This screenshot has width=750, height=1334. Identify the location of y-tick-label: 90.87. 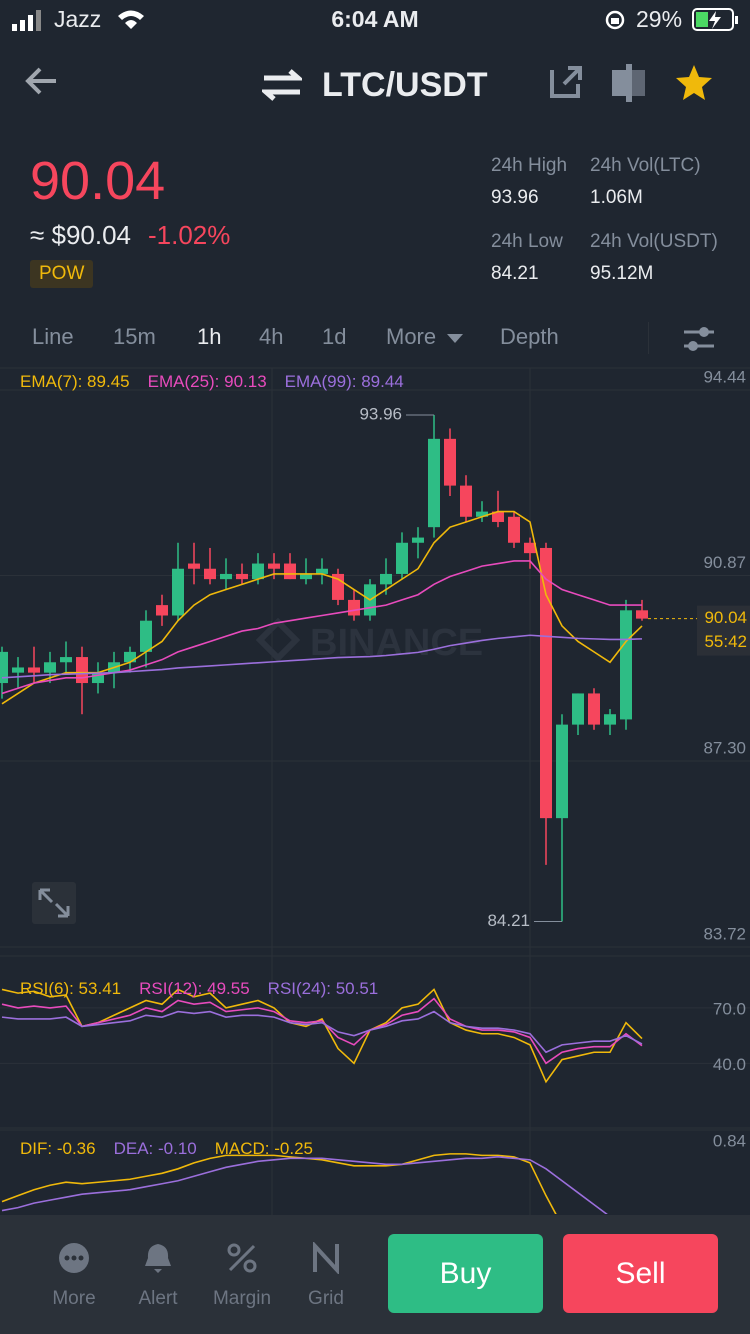
(724, 562).